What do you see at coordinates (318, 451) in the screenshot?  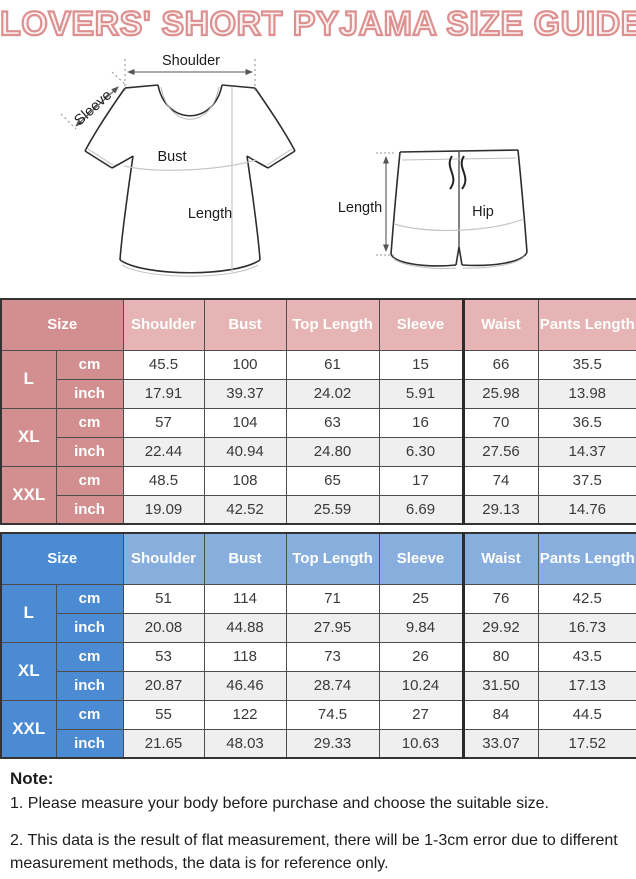 I see `size-row: inch 22.44 40.94 24.80 6.30 27.56 14.37` at bounding box center [318, 451].